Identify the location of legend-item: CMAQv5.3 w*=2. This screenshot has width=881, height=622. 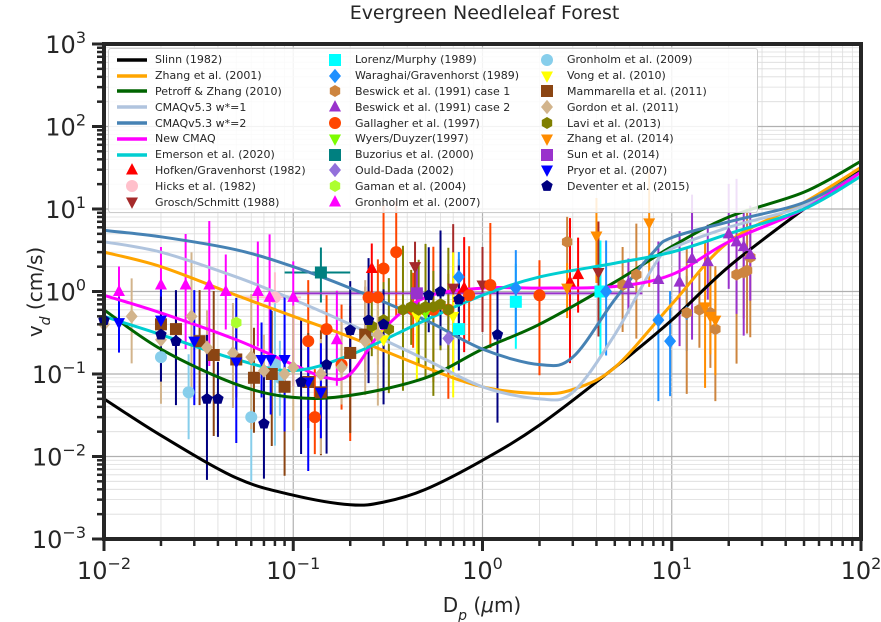
(210, 123).